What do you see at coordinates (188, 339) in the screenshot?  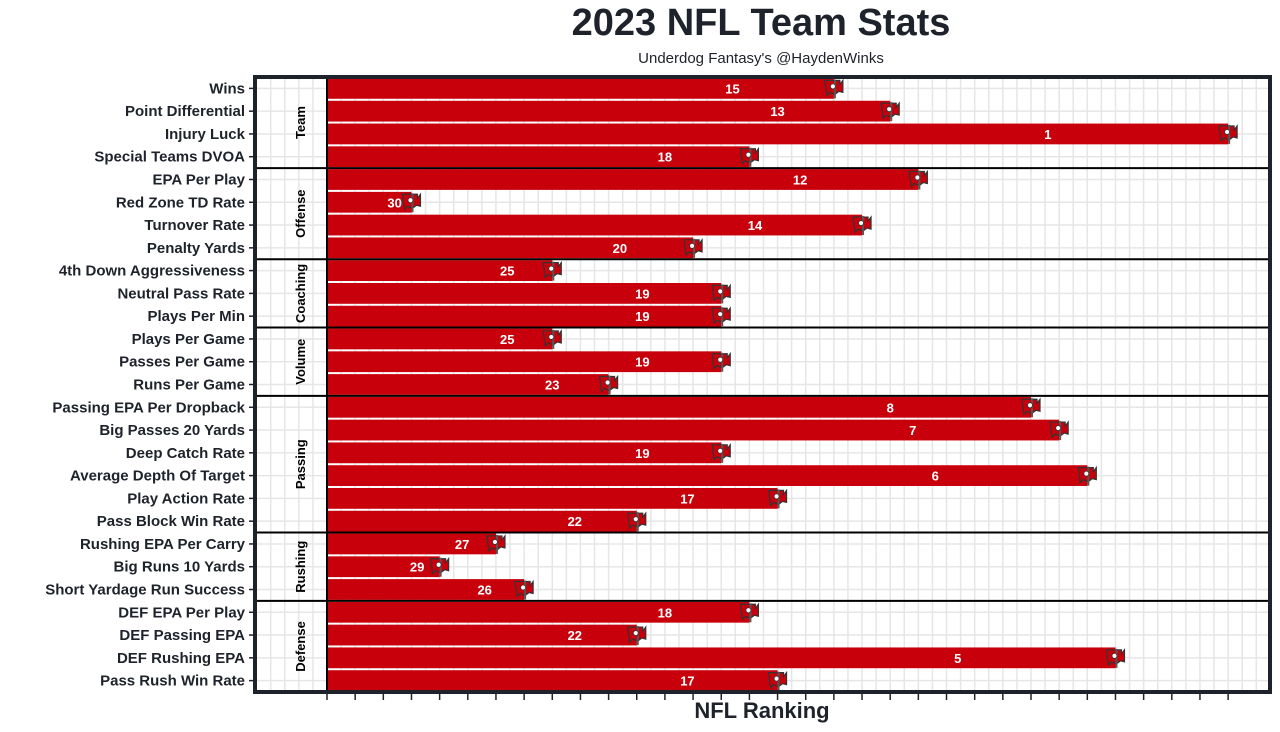 I see `y-tick-label: Plays Per Game` at bounding box center [188, 339].